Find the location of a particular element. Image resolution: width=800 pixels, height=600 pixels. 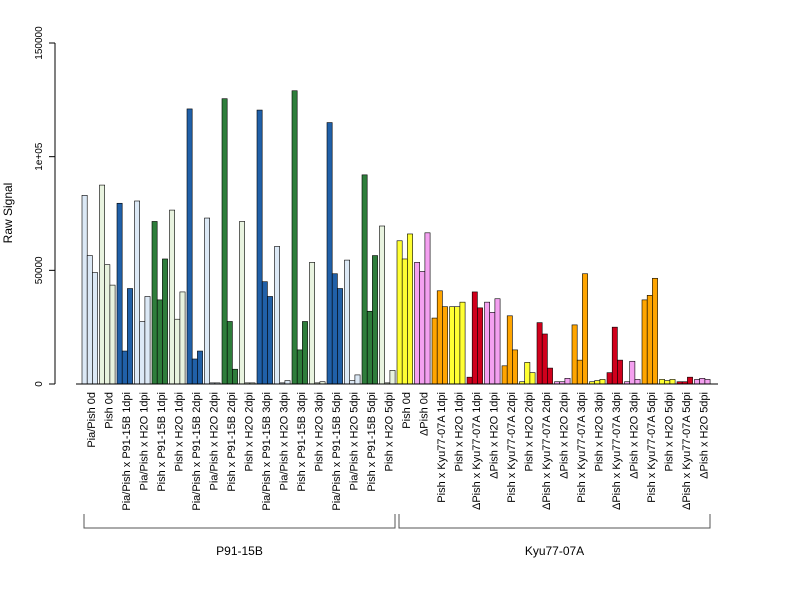

x-tick-label: Pish x P91-15B 2dpi is located at coordinates (232, 442).